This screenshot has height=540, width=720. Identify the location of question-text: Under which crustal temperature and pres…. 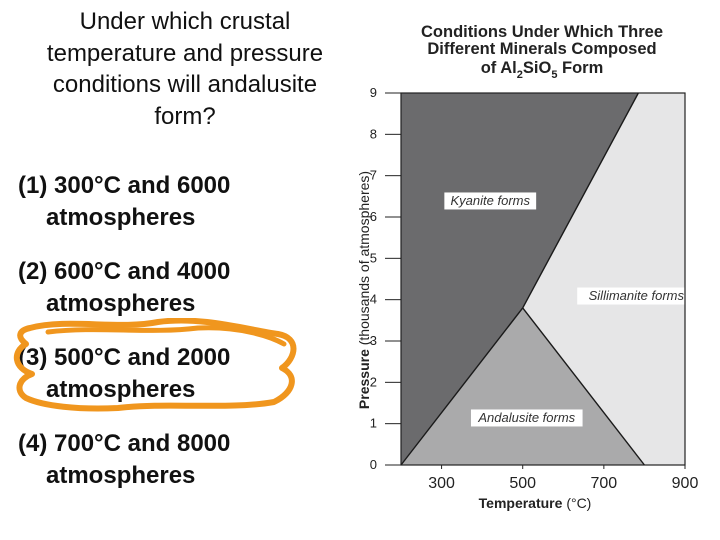
(185, 69).